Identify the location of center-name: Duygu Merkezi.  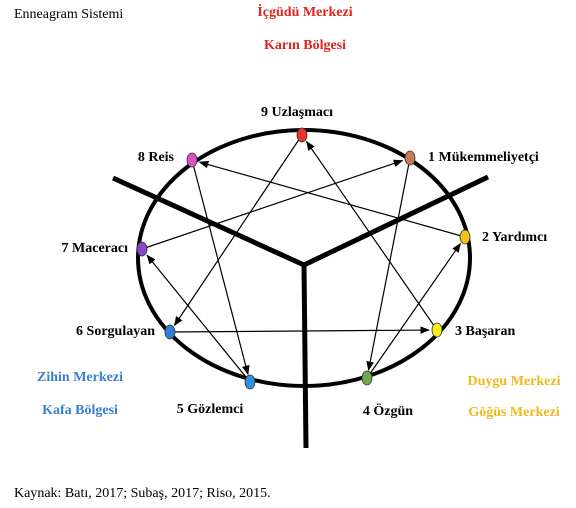
(514, 381).